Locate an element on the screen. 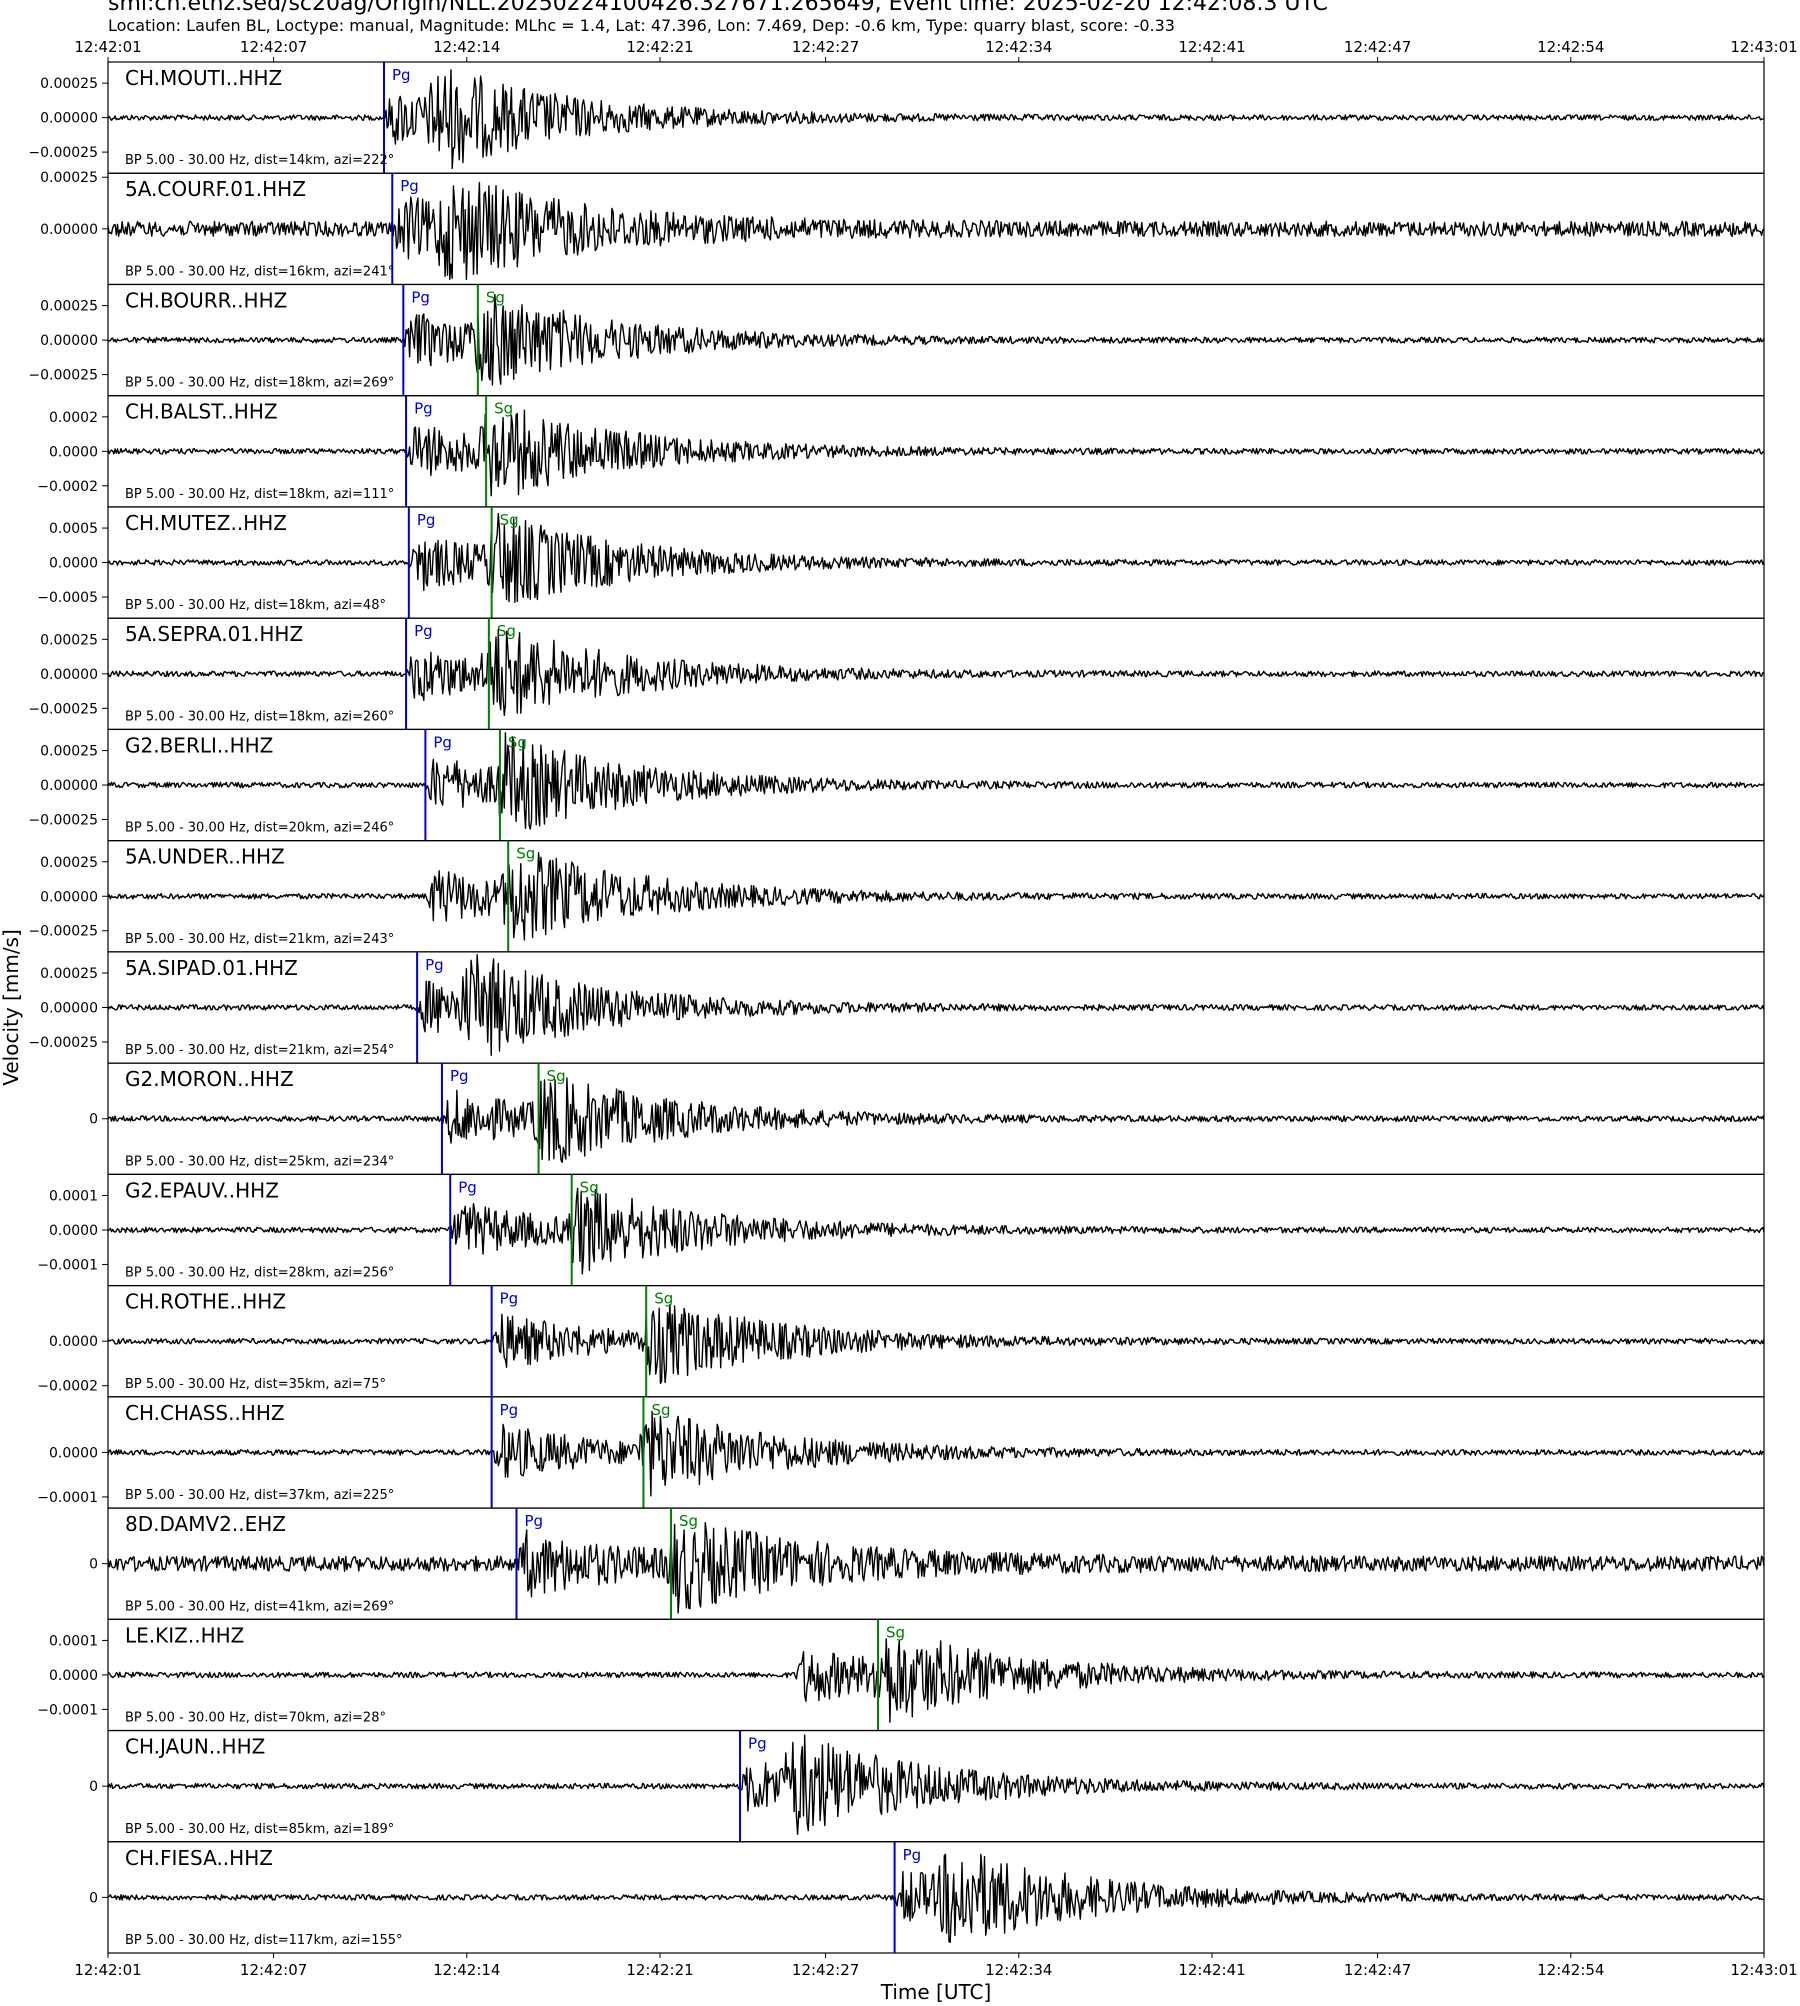  x-tick-label-bottom: 12:42:27 is located at coordinates (825, 1970).